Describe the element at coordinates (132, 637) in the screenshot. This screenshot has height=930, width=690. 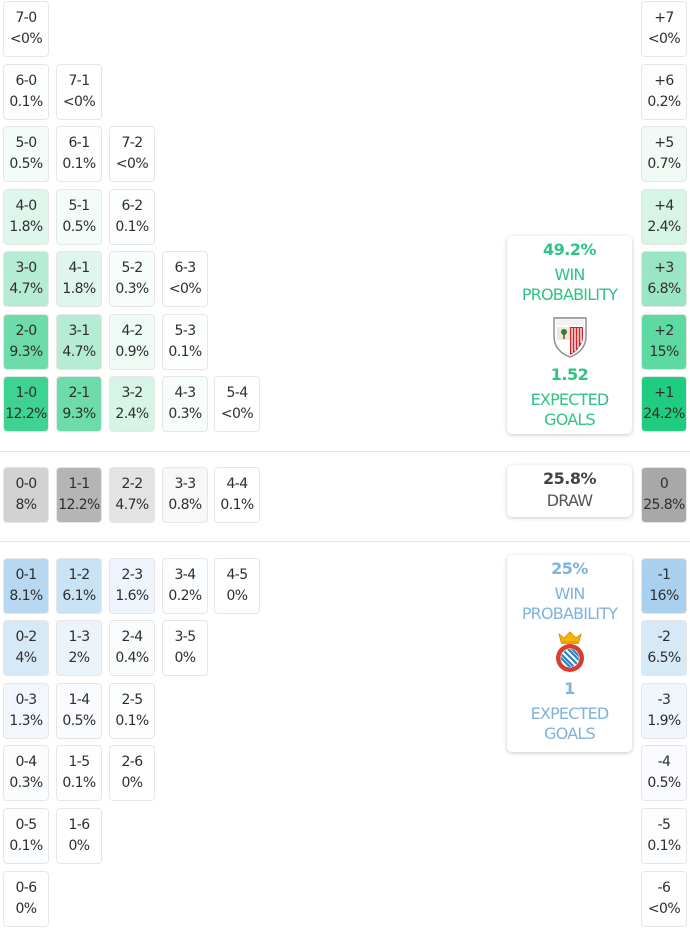
I see `score-label: 2-4` at that location.